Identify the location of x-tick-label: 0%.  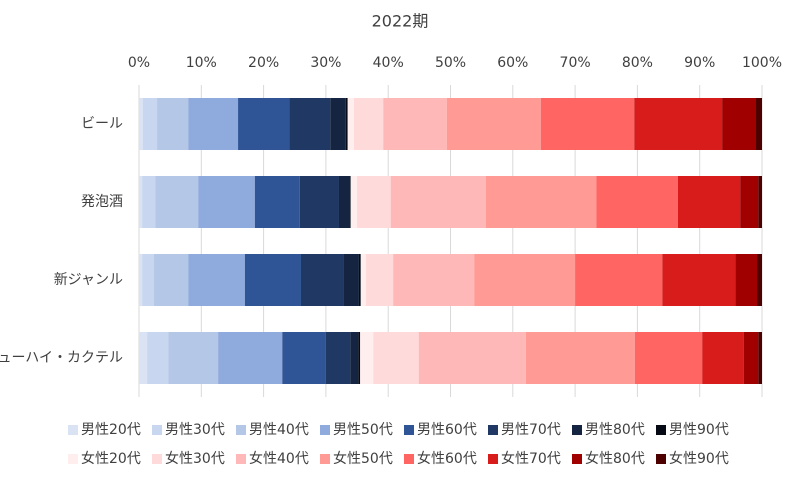
(139, 63).